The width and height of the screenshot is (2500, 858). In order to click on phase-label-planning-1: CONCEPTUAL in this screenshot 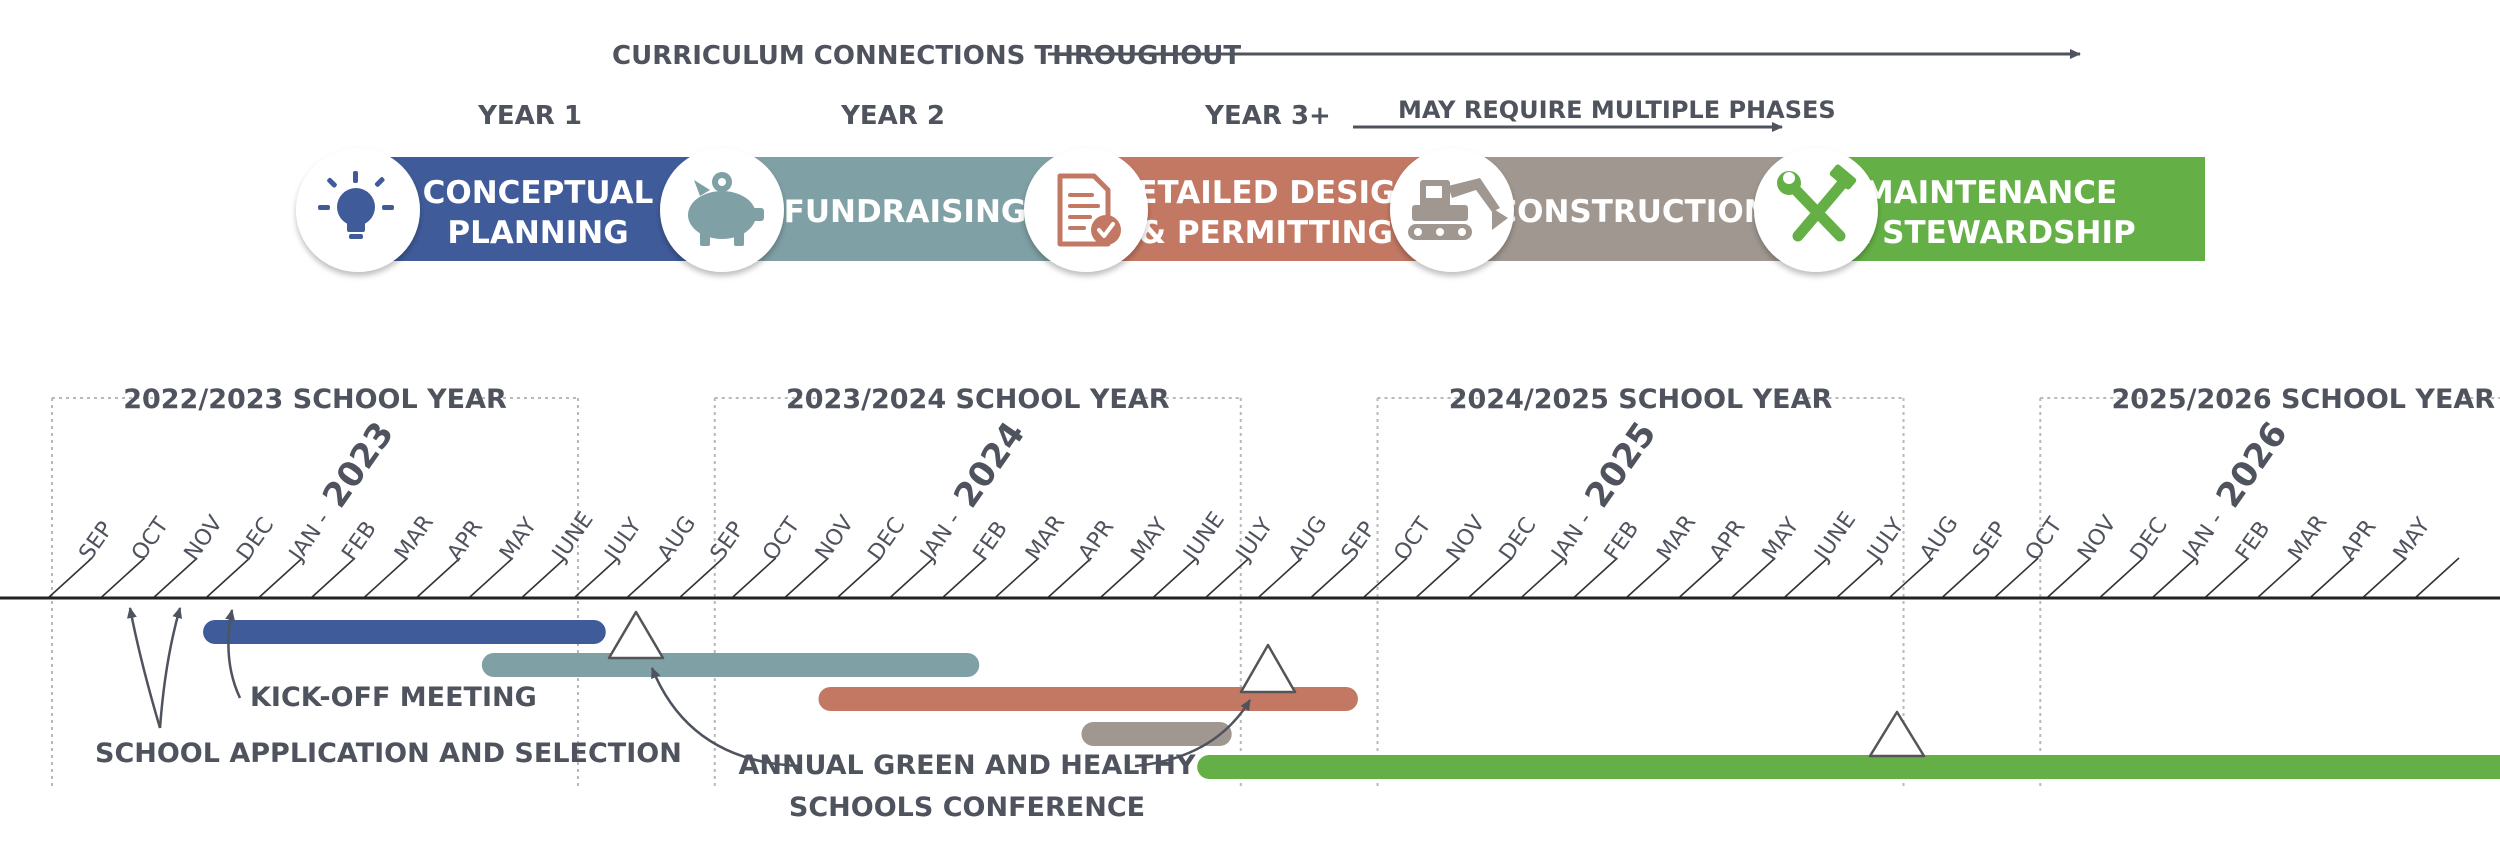, I will do `click(538, 193)`.